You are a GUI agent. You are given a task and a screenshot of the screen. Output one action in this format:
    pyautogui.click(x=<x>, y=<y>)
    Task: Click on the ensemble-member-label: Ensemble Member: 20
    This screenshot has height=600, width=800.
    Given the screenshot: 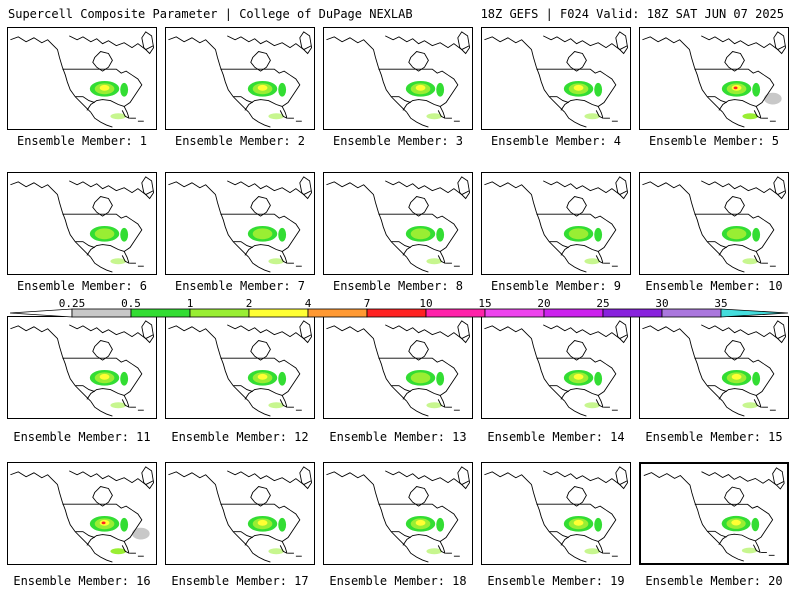 What is the action you would take?
    pyautogui.click(x=714, y=581)
    